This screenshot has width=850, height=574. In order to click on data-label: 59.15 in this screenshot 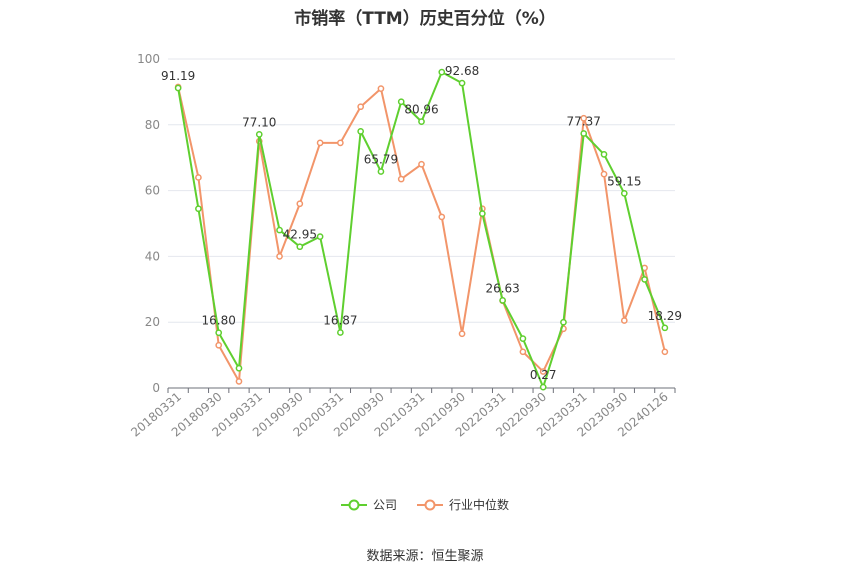, I will do `click(624, 181)`.